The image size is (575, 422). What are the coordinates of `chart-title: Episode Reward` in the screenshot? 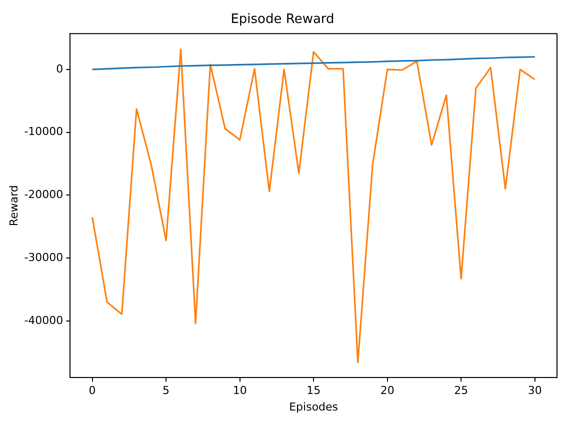 It's located at (282, 20).